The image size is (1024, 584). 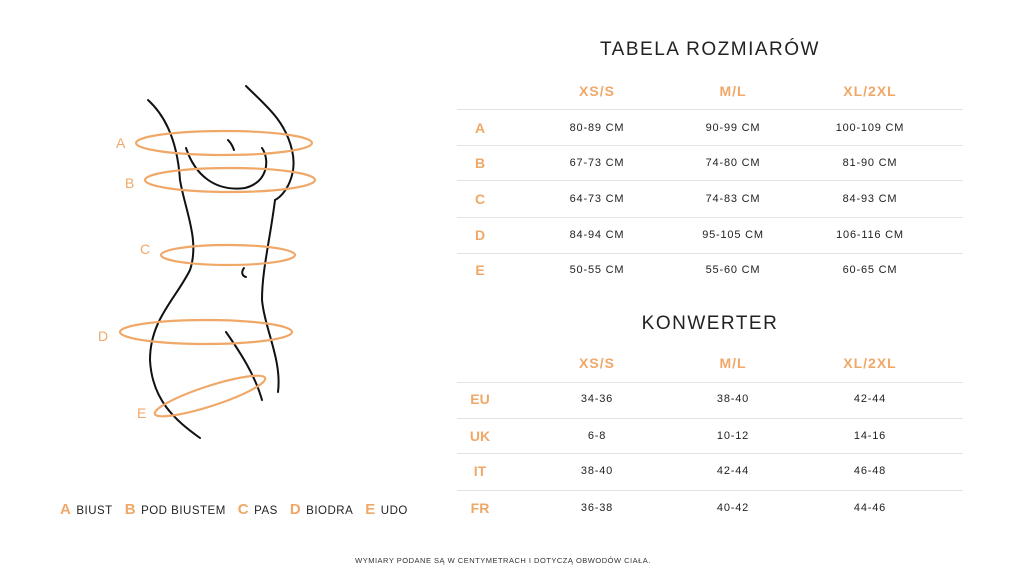 I want to click on table-cell: 64-73 CM, so click(x=597, y=199).